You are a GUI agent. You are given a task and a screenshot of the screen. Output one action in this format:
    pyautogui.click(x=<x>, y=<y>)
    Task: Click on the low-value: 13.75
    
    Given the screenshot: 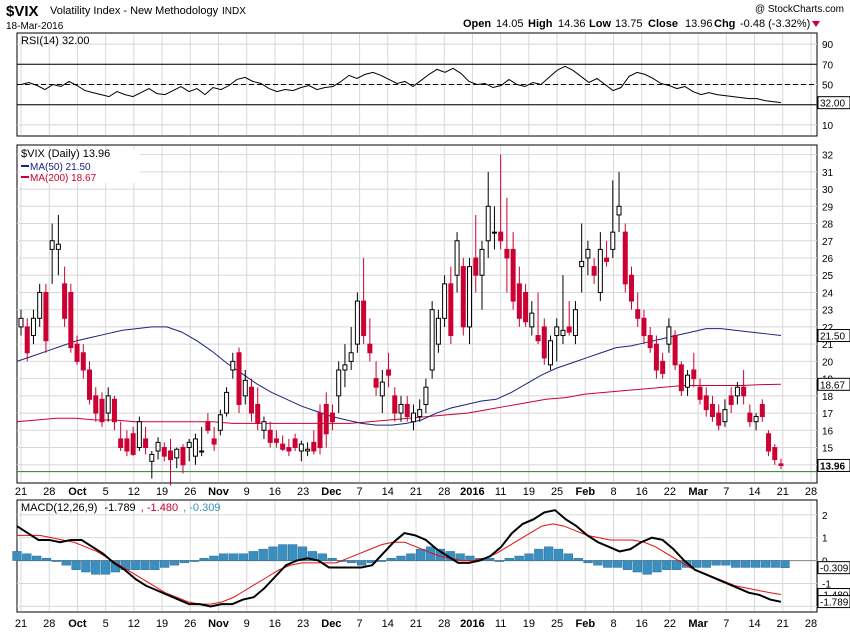 What is the action you would take?
    pyautogui.click(x=629, y=24)
    